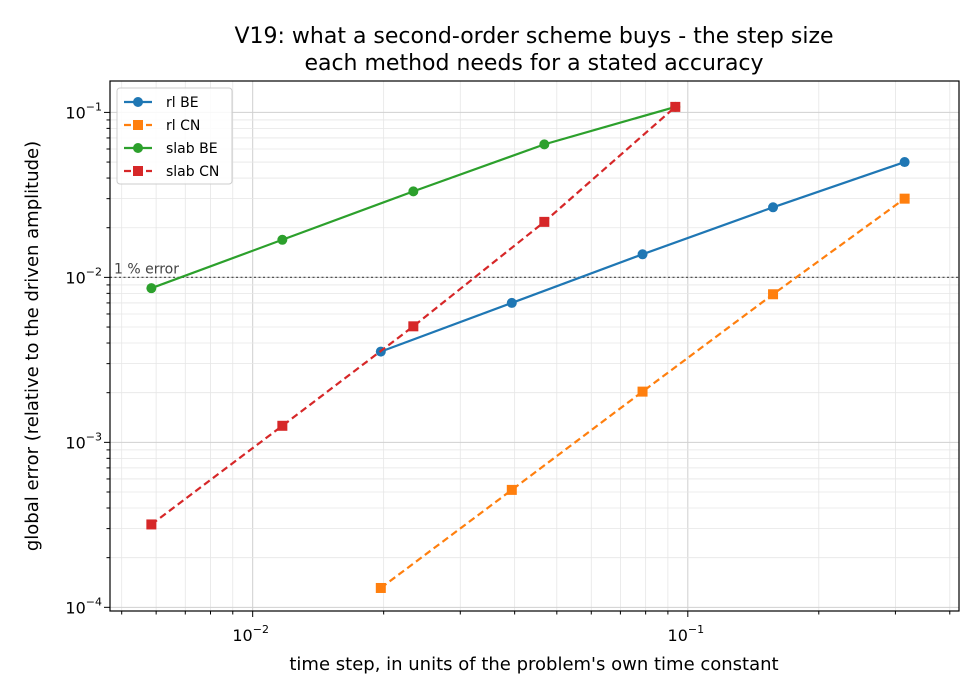 This screenshot has height=700, width=980. I want to click on legend-item: rl CN, so click(162, 126).